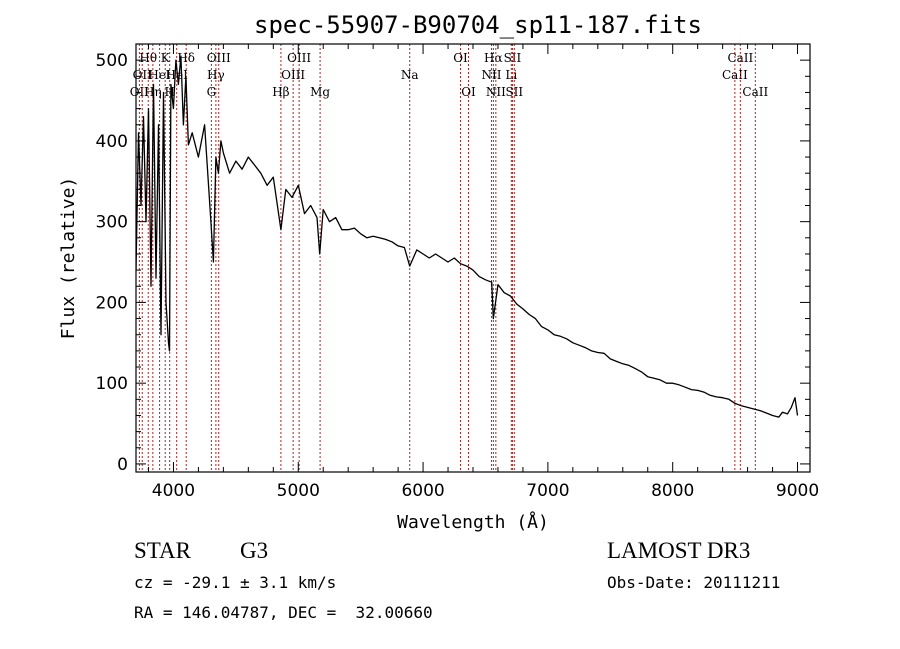  I want to click on survey-label: LAMOST DR3, so click(679, 550).